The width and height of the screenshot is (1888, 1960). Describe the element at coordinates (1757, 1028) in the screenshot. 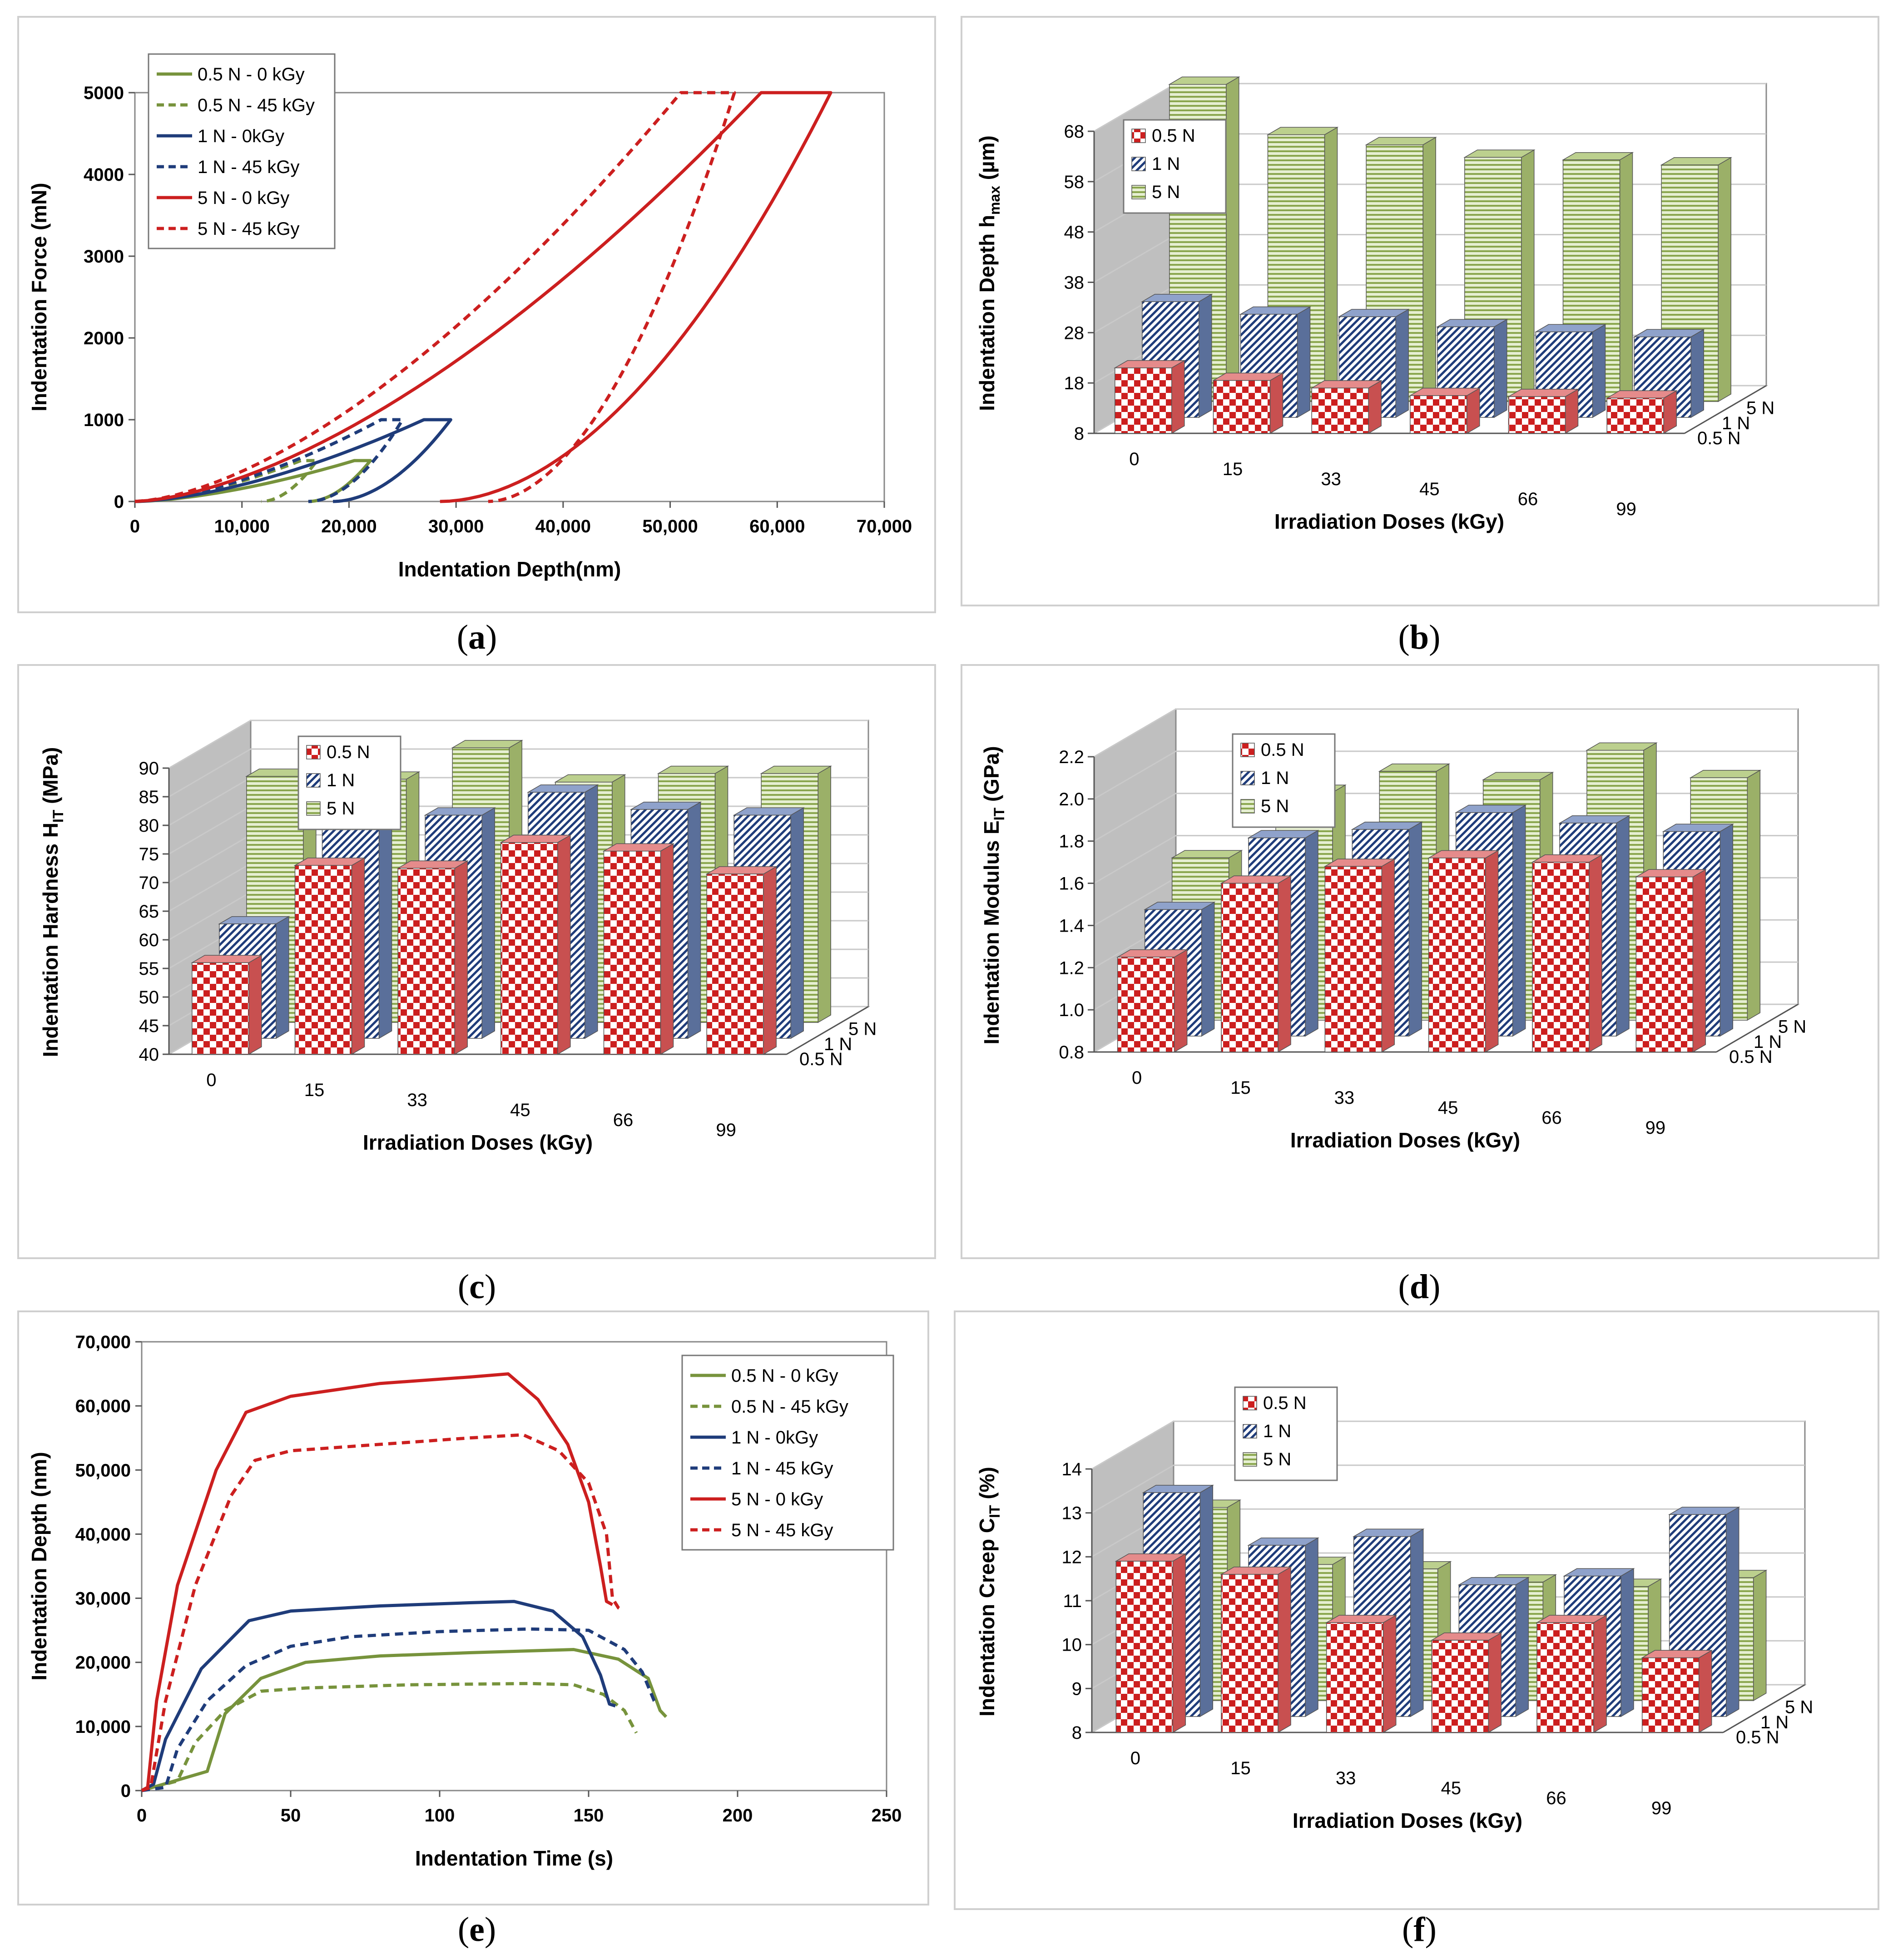

I see `depth-axis-line` at that location.